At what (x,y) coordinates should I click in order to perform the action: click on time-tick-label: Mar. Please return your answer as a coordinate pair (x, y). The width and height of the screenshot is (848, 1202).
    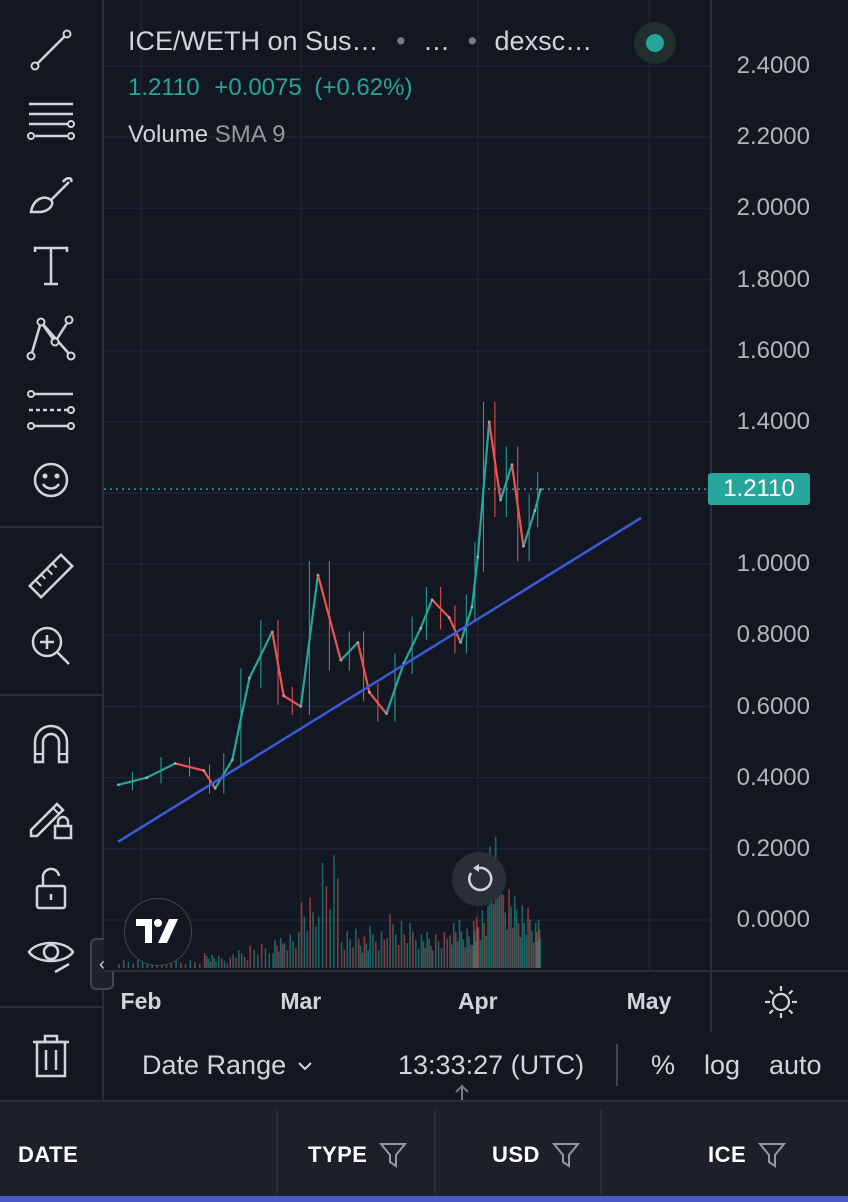
    Looking at the image, I should click on (301, 1001).